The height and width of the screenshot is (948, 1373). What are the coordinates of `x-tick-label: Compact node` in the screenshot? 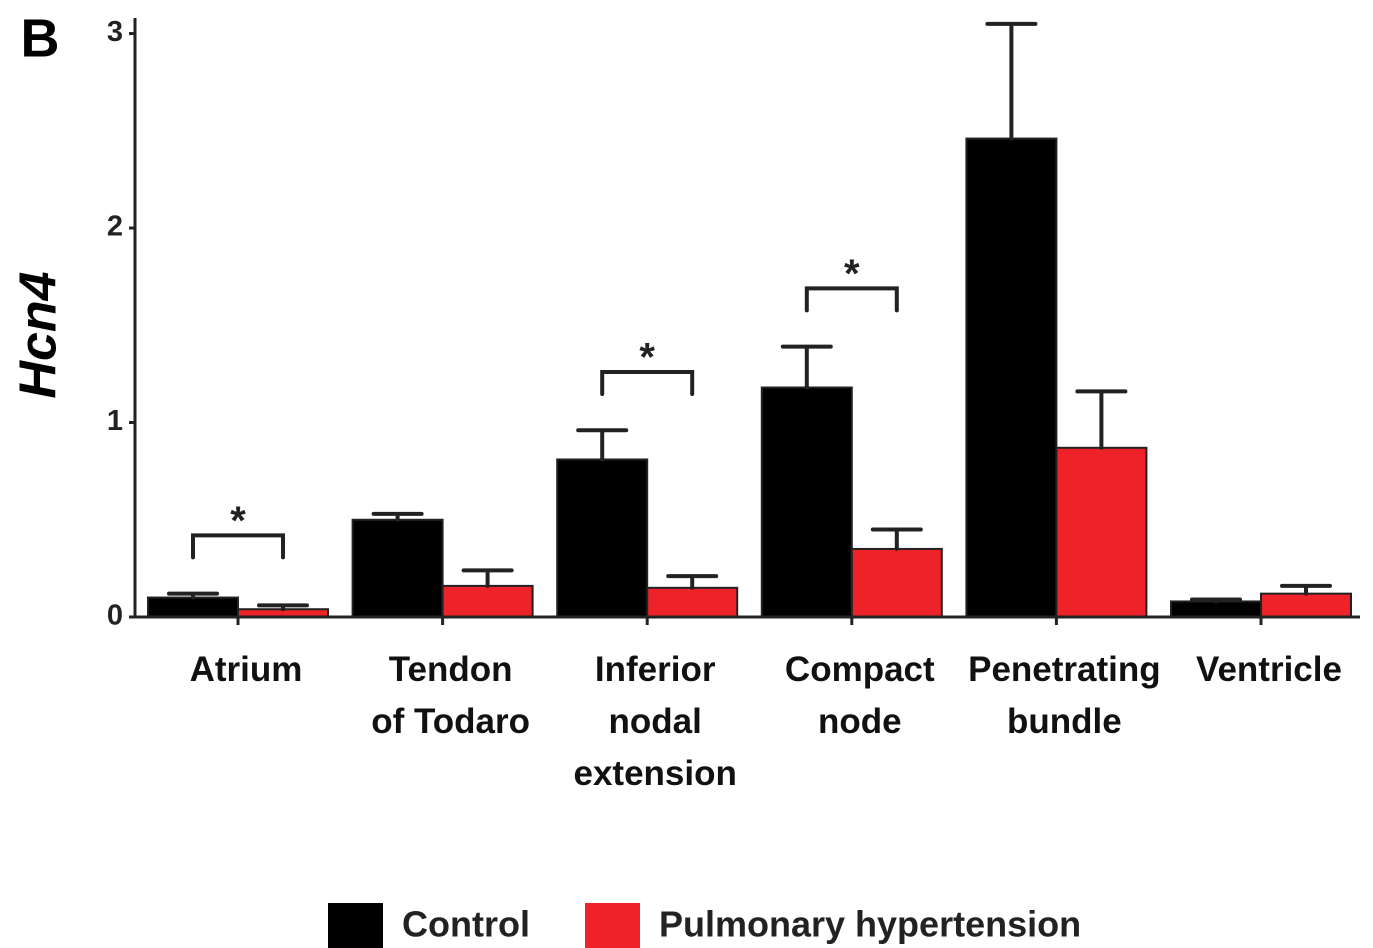 It's located at (859, 695).